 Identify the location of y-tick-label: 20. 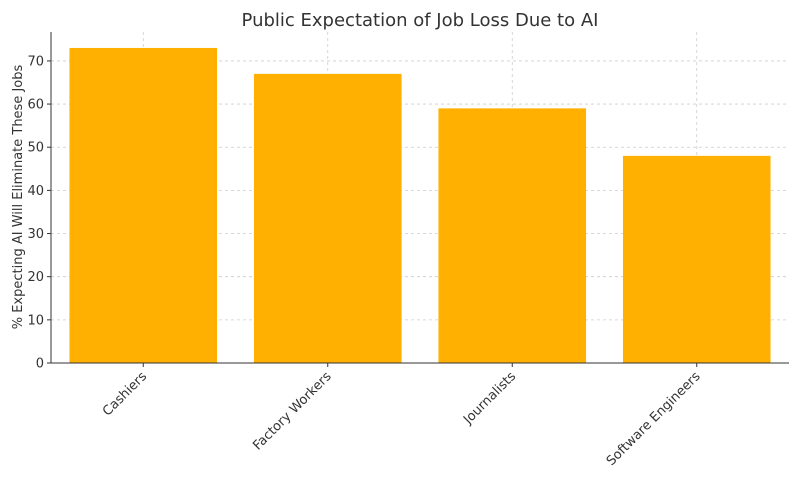
(35, 277).